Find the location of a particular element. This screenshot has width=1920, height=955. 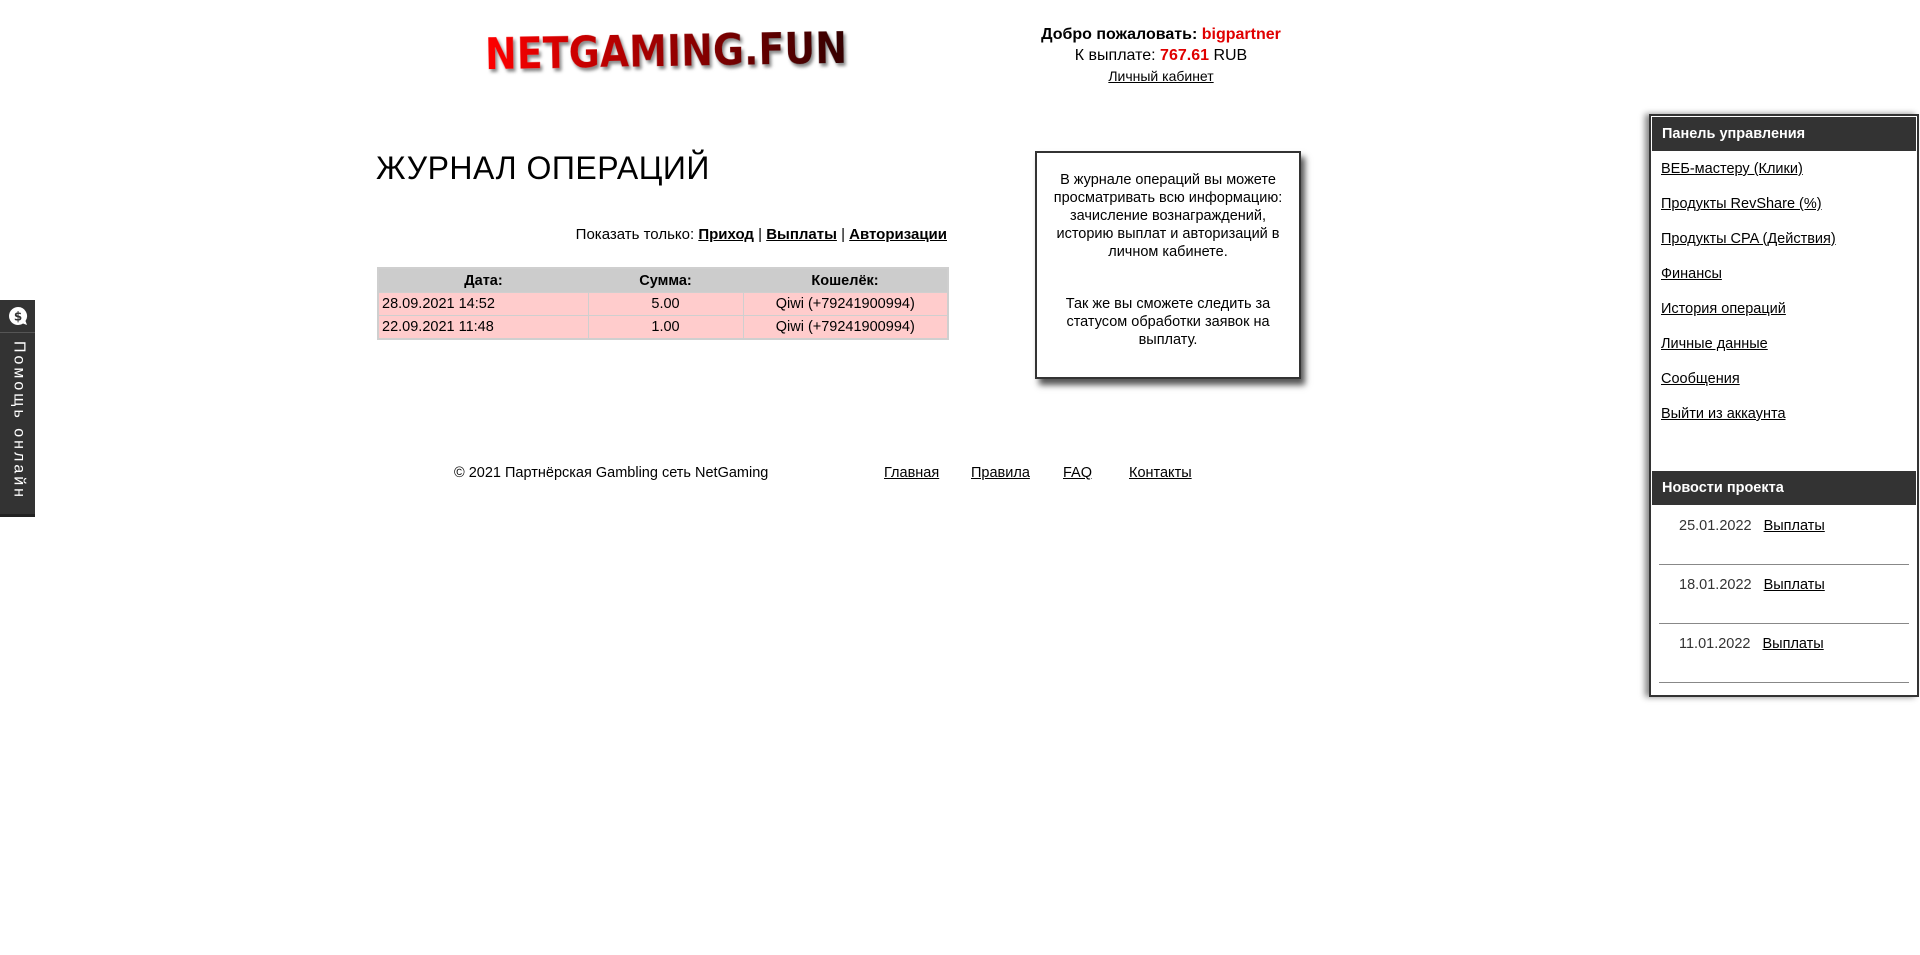

sidebar-item-personal: Личные данные is located at coordinates (1714, 344).